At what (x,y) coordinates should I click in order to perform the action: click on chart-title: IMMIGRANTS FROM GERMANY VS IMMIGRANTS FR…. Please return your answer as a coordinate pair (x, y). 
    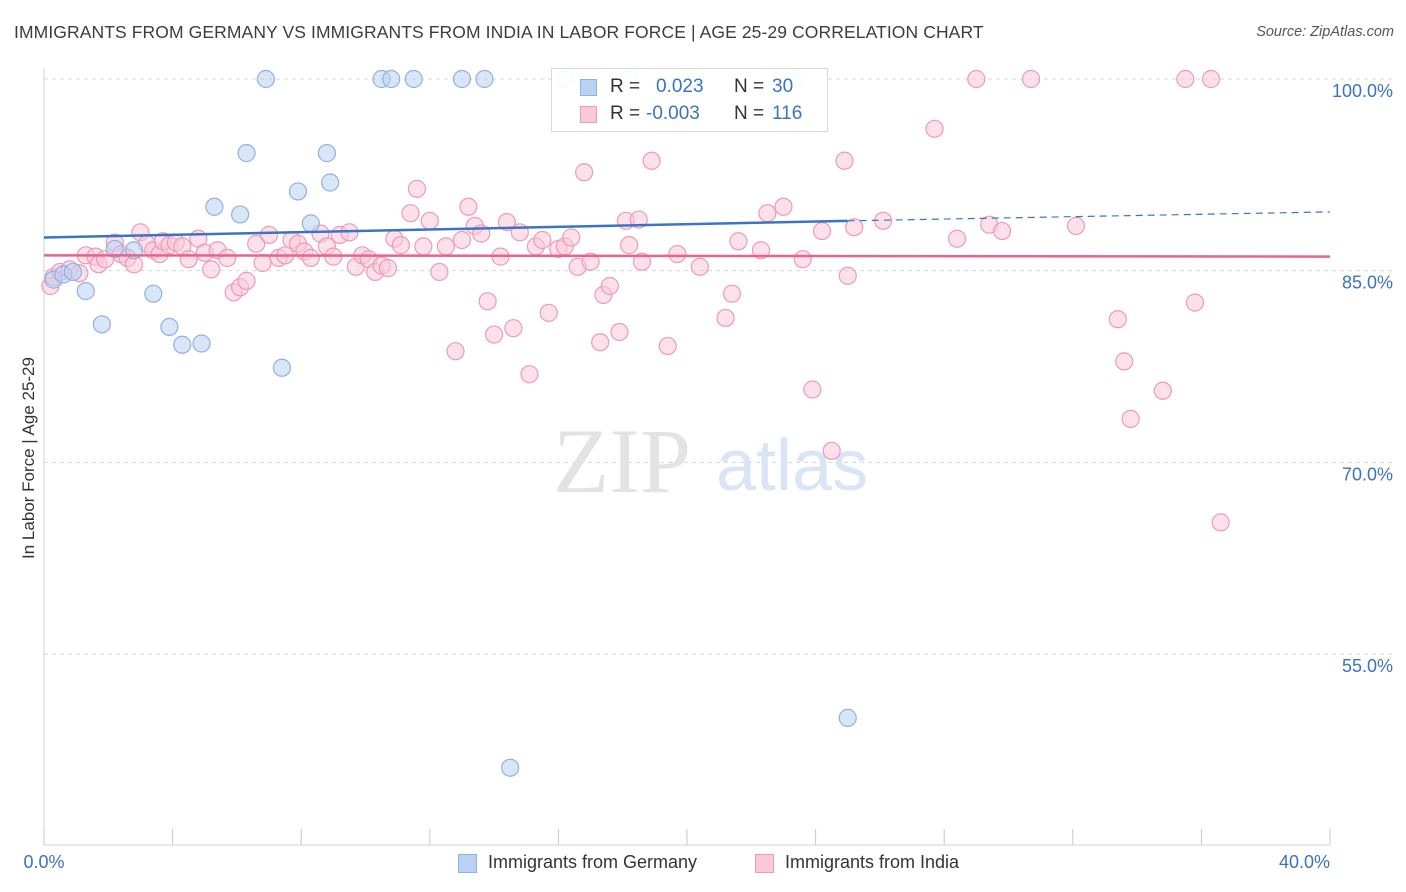
    Looking at the image, I should click on (499, 32).